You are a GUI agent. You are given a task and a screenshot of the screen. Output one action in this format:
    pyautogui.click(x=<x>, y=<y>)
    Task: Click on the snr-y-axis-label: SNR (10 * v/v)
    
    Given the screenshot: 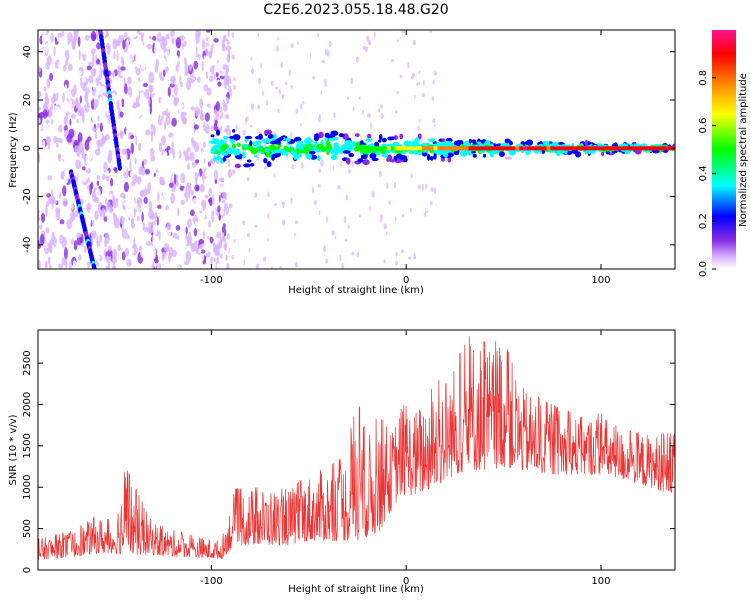 What is the action you would take?
    pyautogui.click(x=13, y=449)
    